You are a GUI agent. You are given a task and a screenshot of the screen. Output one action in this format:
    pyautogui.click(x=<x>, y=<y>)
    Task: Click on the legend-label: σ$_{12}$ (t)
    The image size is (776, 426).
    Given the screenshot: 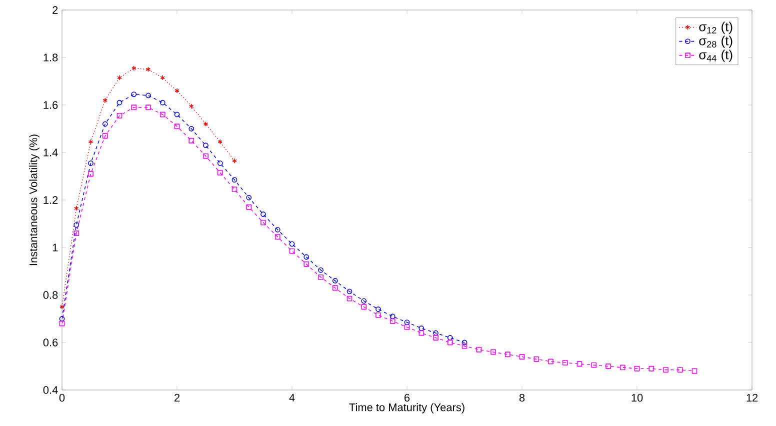 What is the action you would take?
    pyautogui.click(x=715, y=28)
    